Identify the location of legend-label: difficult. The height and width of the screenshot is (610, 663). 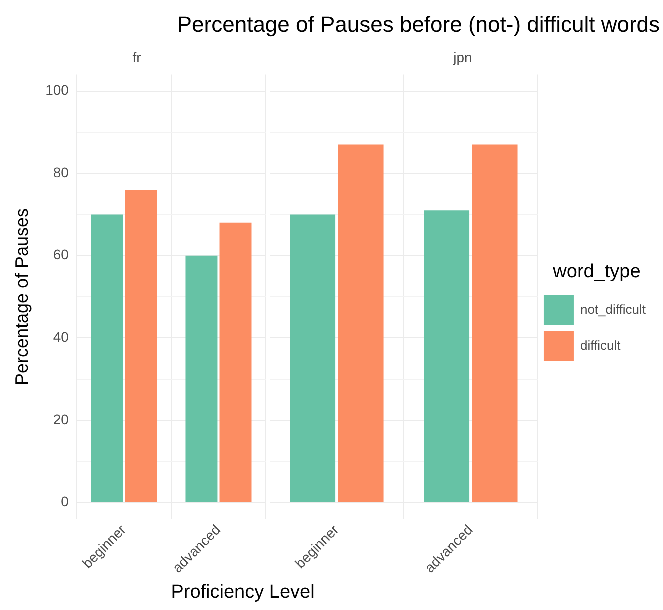
(601, 345).